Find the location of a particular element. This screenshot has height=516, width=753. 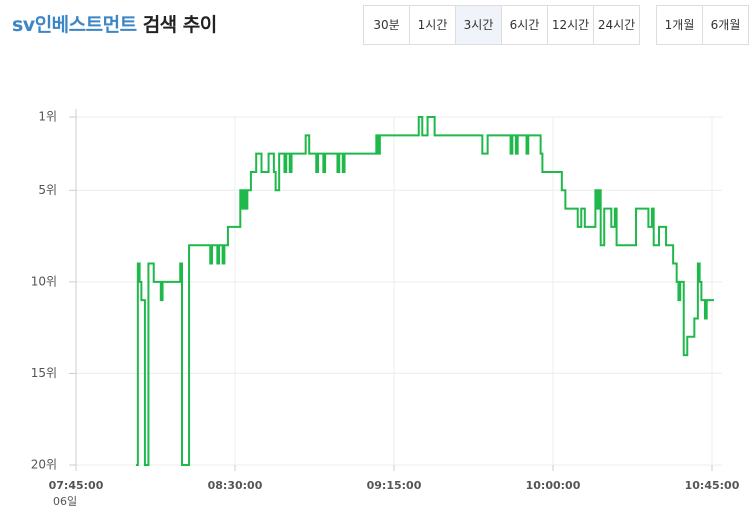

title-brand: sv인베스트먼트 is located at coordinates (74, 25).